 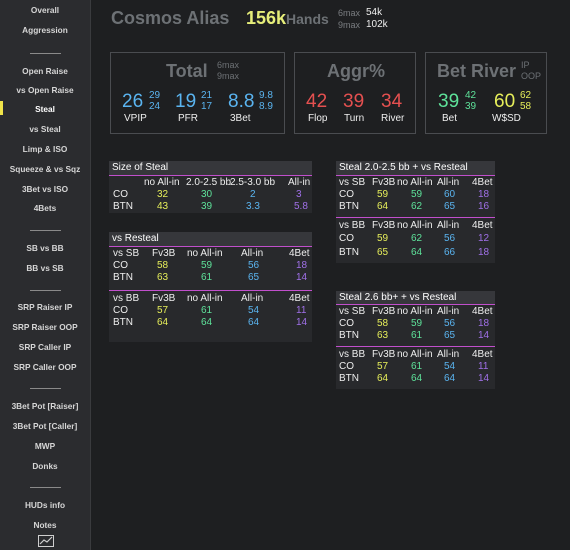 I want to click on vpip-label: VPIP, so click(x=135, y=118).